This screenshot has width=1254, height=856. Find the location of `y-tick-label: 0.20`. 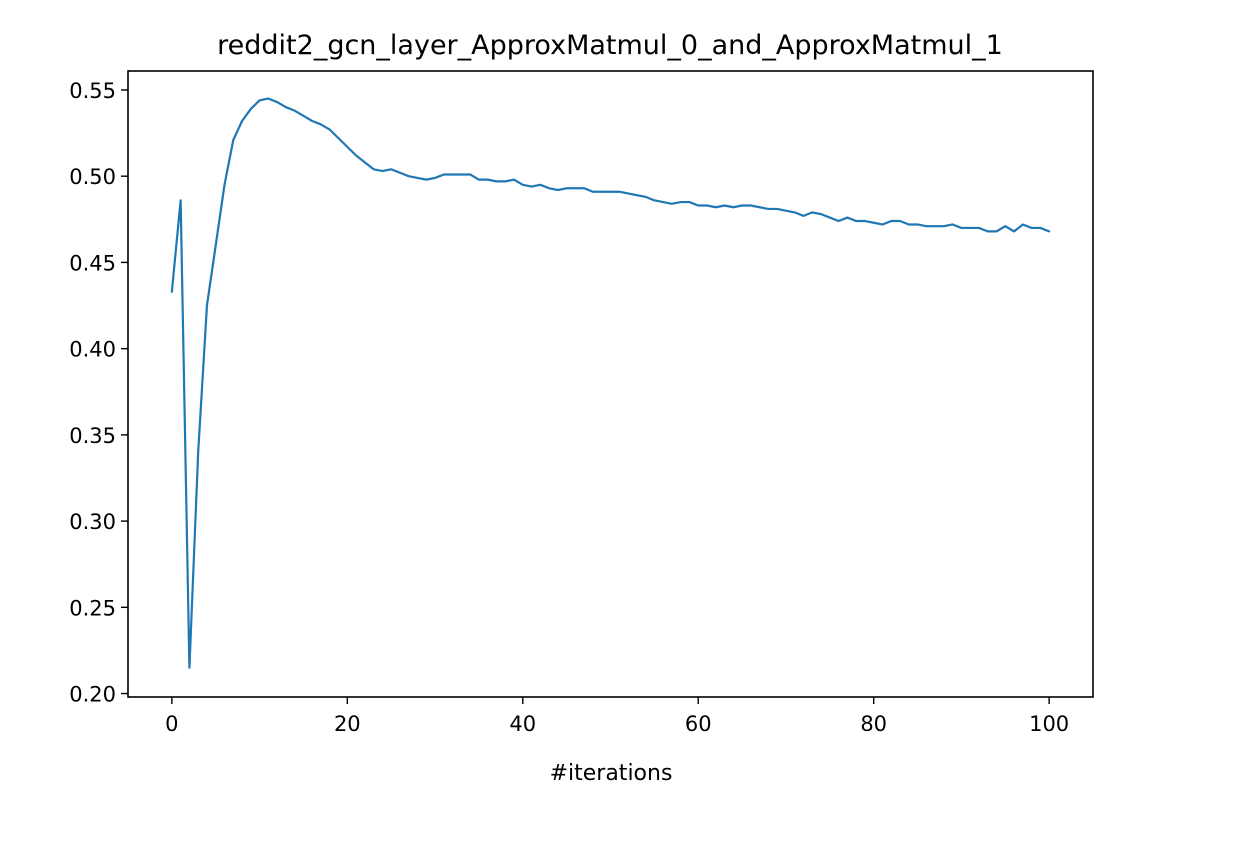

y-tick-label: 0.20 is located at coordinates (92, 695).